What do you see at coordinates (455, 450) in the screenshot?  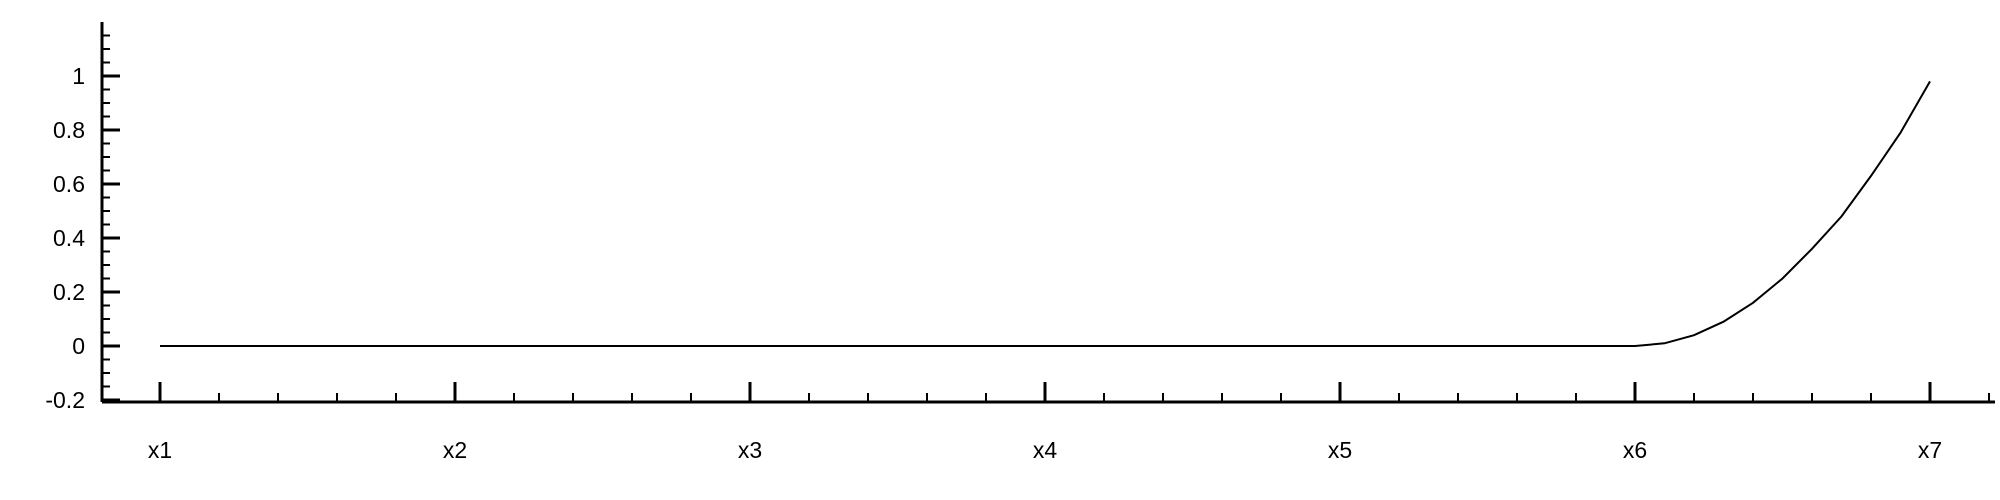 I see `x-tick-label: x2` at bounding box center [455, 450].